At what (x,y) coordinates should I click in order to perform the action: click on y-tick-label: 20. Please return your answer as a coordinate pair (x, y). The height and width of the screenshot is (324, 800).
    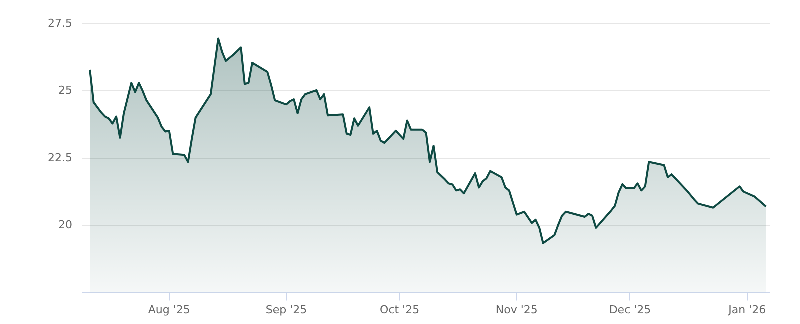
    Looking at the image, I should click on (65, 225).